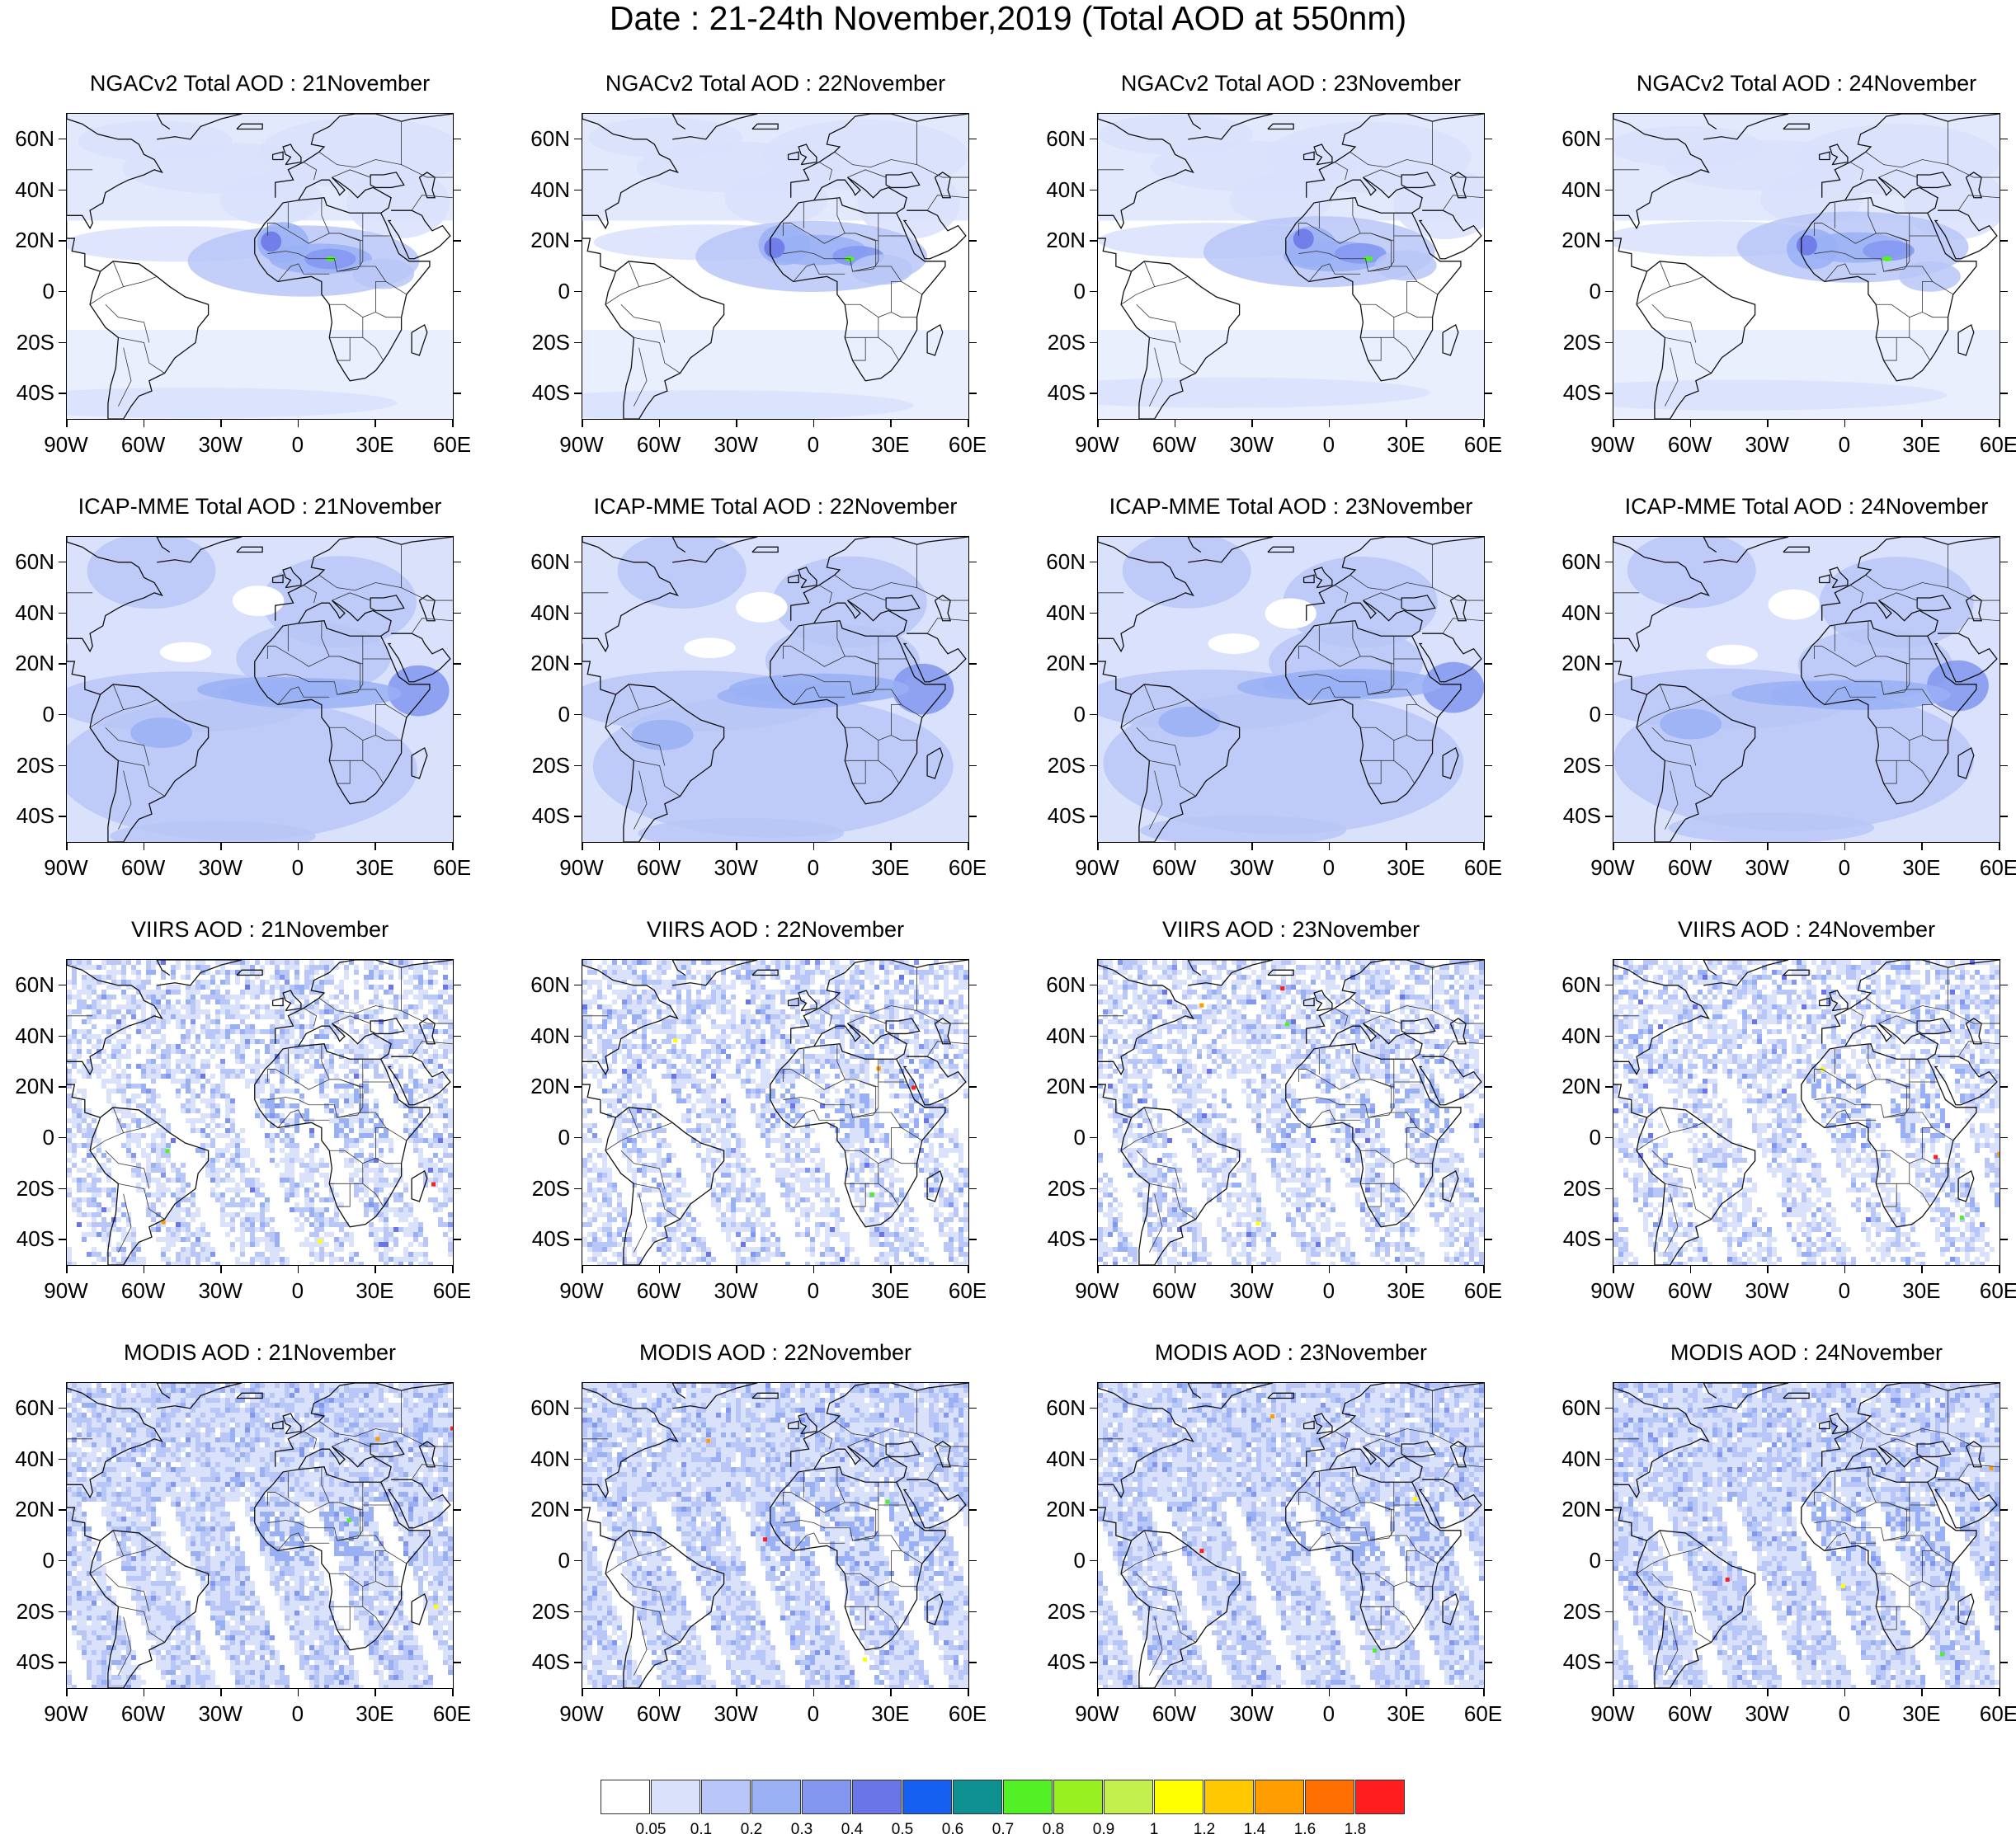  Describe the element at coordinates (852, 1830) in the screenshot. I see `colorbar-label: 0.4` at that location.